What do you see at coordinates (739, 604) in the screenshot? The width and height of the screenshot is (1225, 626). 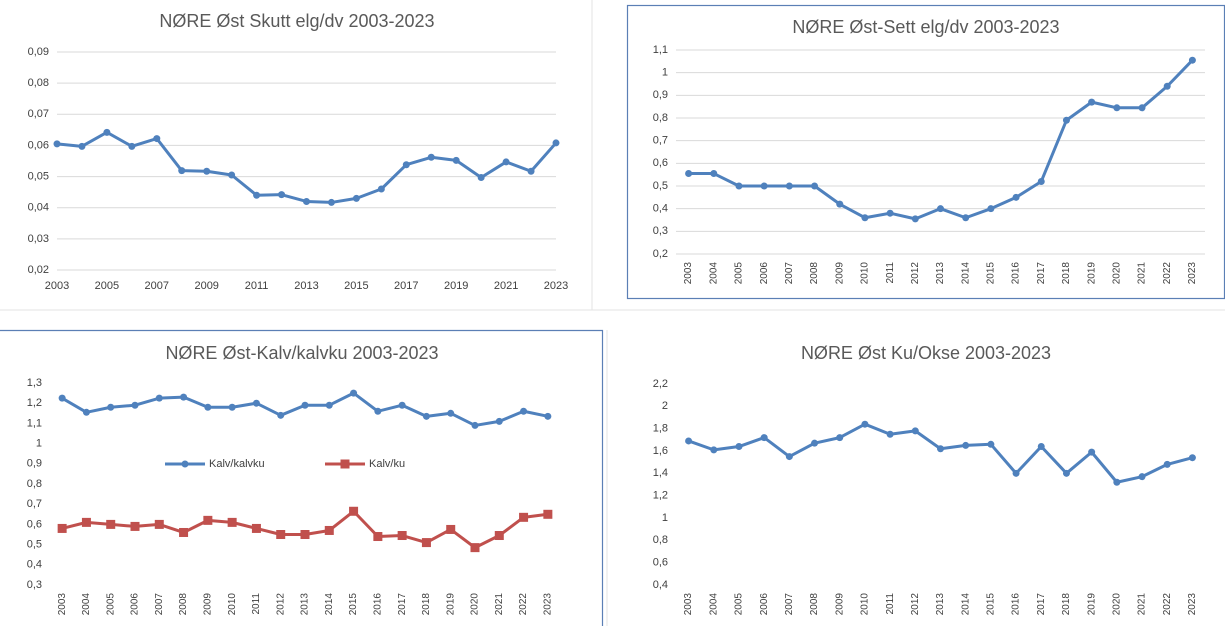 I see `x-tick-label: 2005` at bounding box center [739, 604].